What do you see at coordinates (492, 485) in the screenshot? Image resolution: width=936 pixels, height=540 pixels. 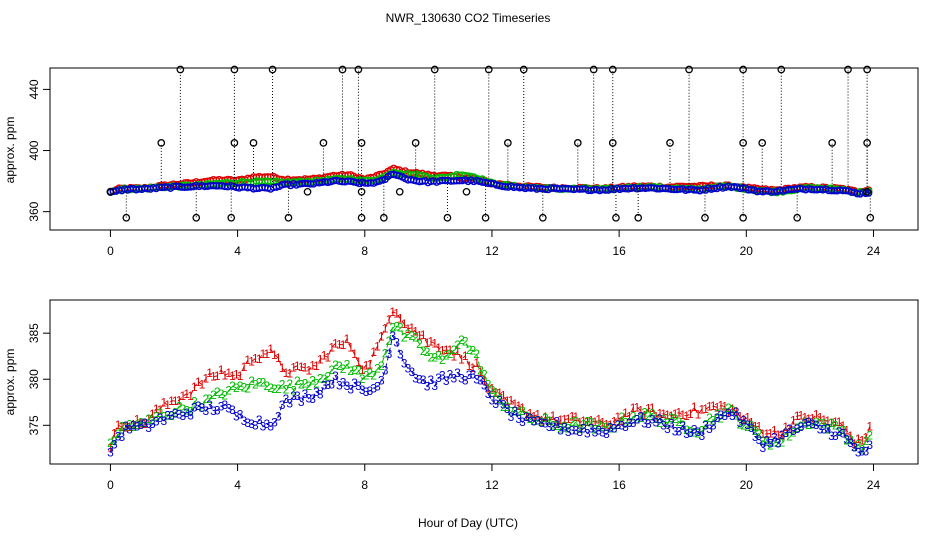 I see `bottom-x-tick-label: 12` at bounding box center [492, 485].